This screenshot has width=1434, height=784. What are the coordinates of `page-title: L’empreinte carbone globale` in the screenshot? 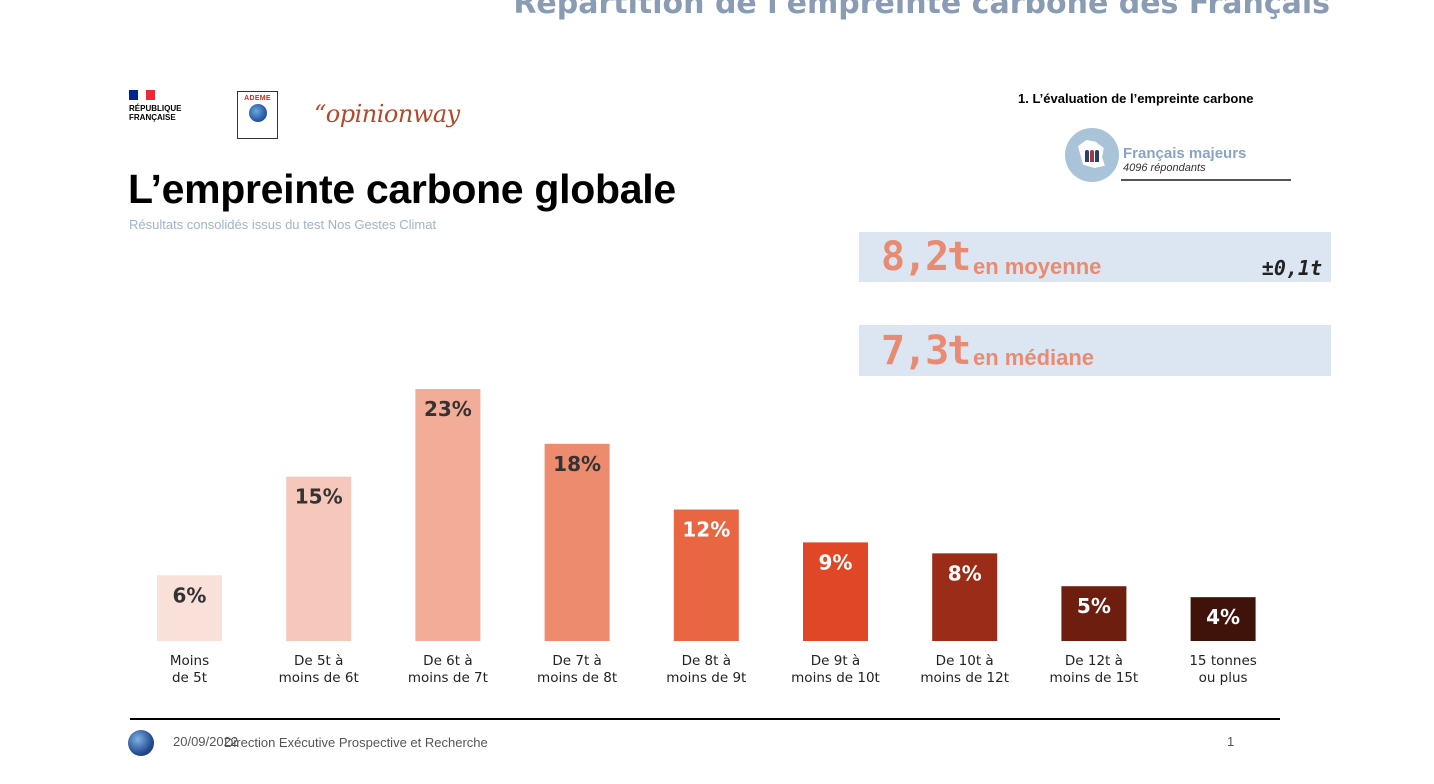 It's located at (402, 189).